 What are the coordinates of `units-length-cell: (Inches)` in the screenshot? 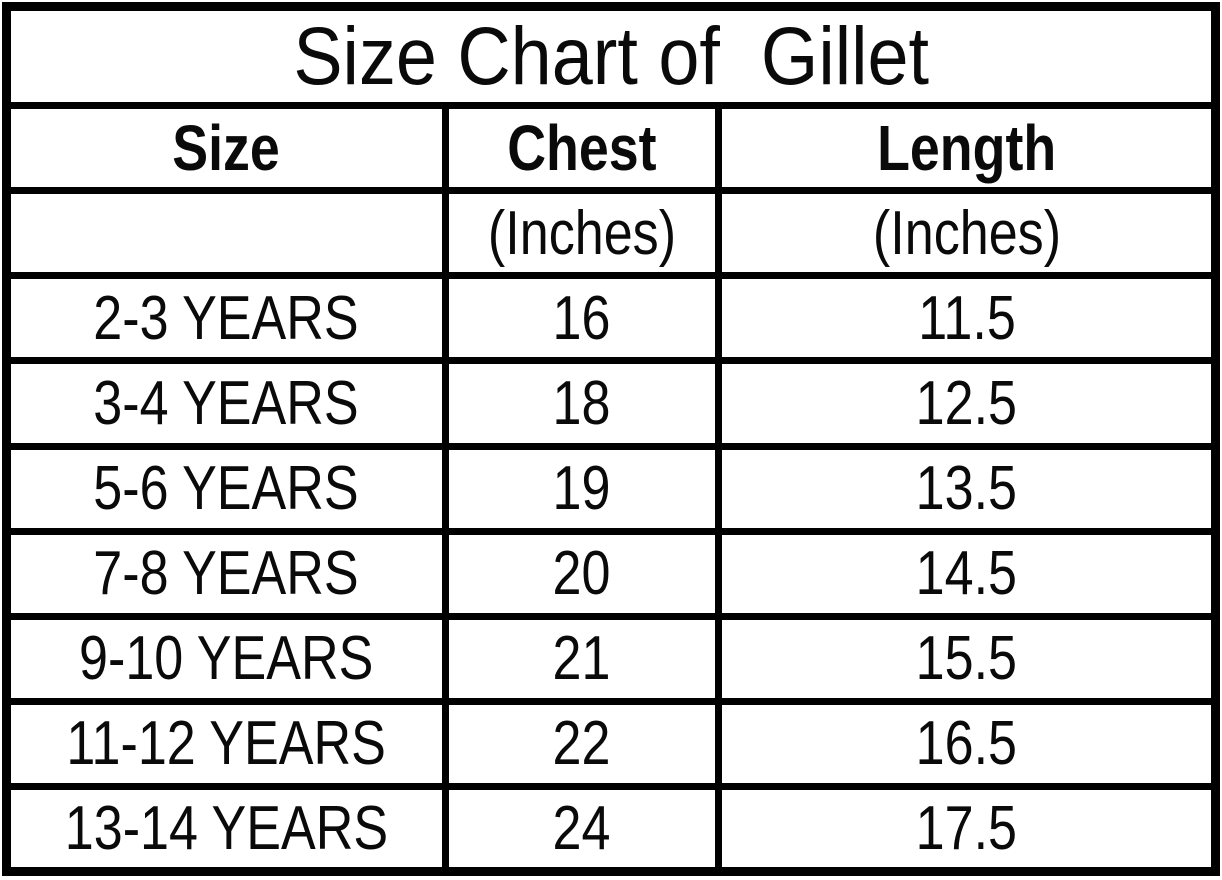 It's located at (967, 233).